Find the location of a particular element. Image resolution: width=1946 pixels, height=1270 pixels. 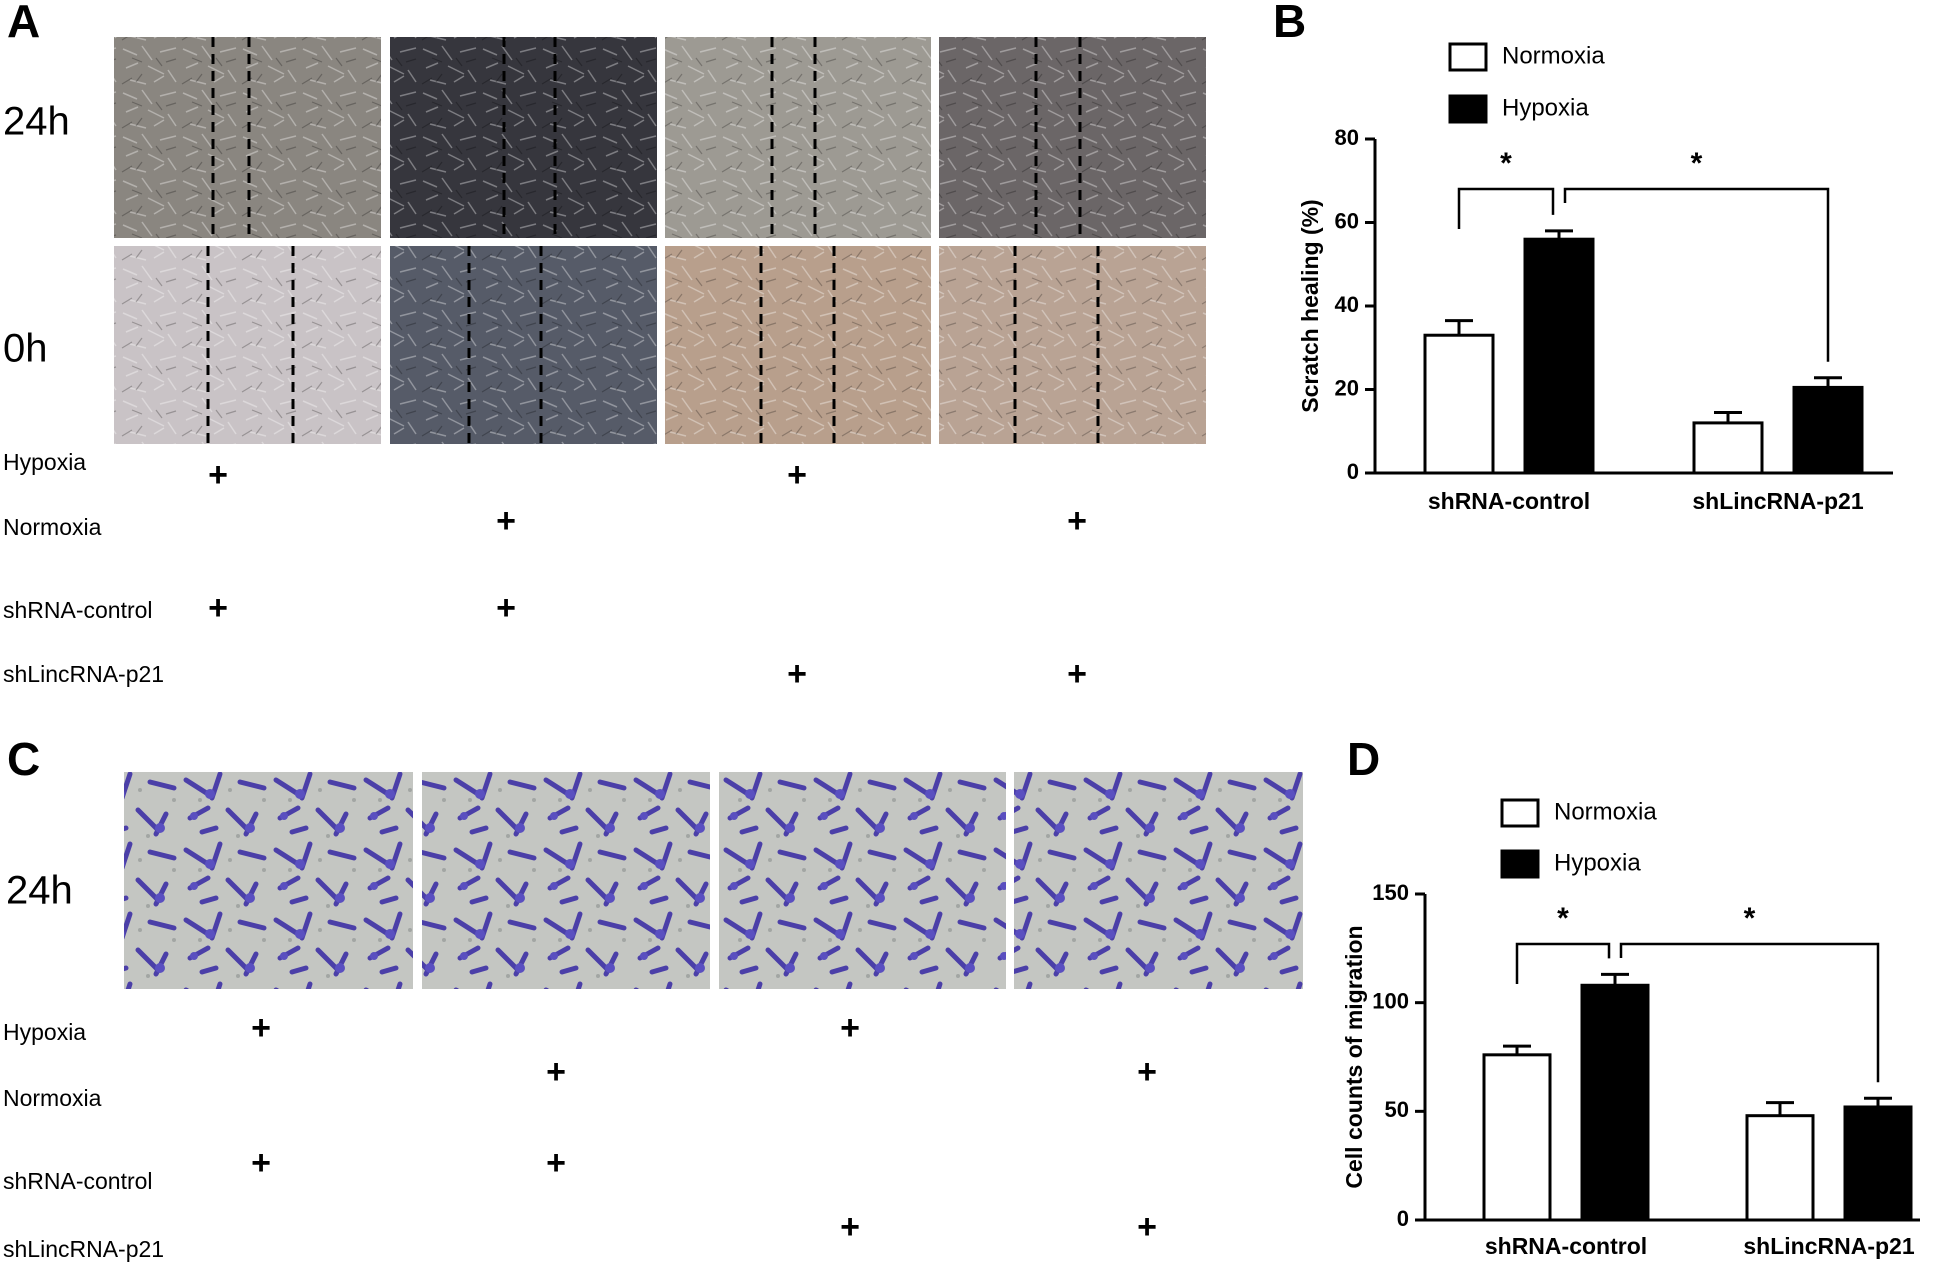

y-axis-label: Cell counts of migration is located at coordinates (1354, 1056).